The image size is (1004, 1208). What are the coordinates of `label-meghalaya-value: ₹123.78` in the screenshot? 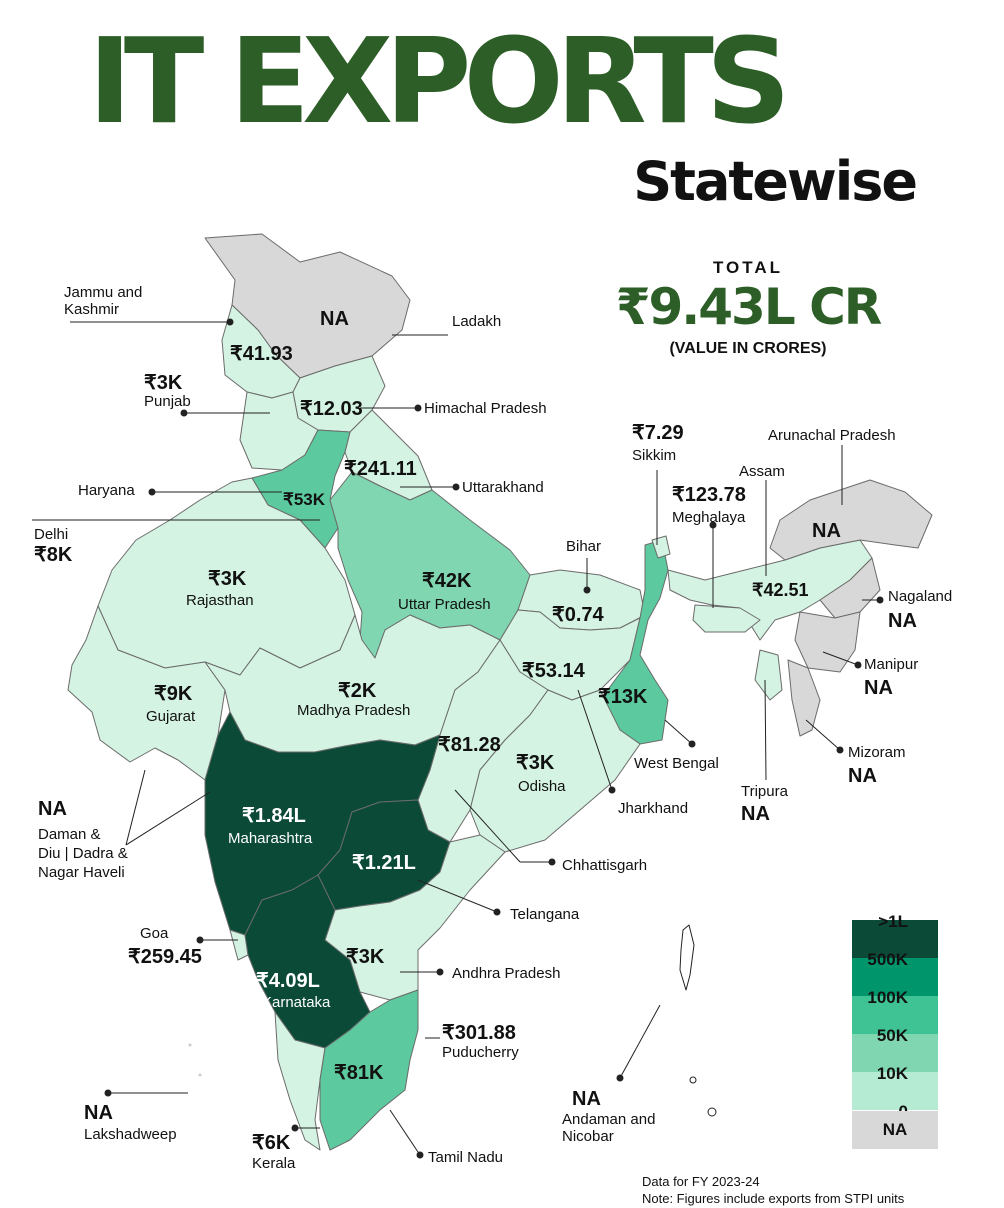 It's located at (709, 495).